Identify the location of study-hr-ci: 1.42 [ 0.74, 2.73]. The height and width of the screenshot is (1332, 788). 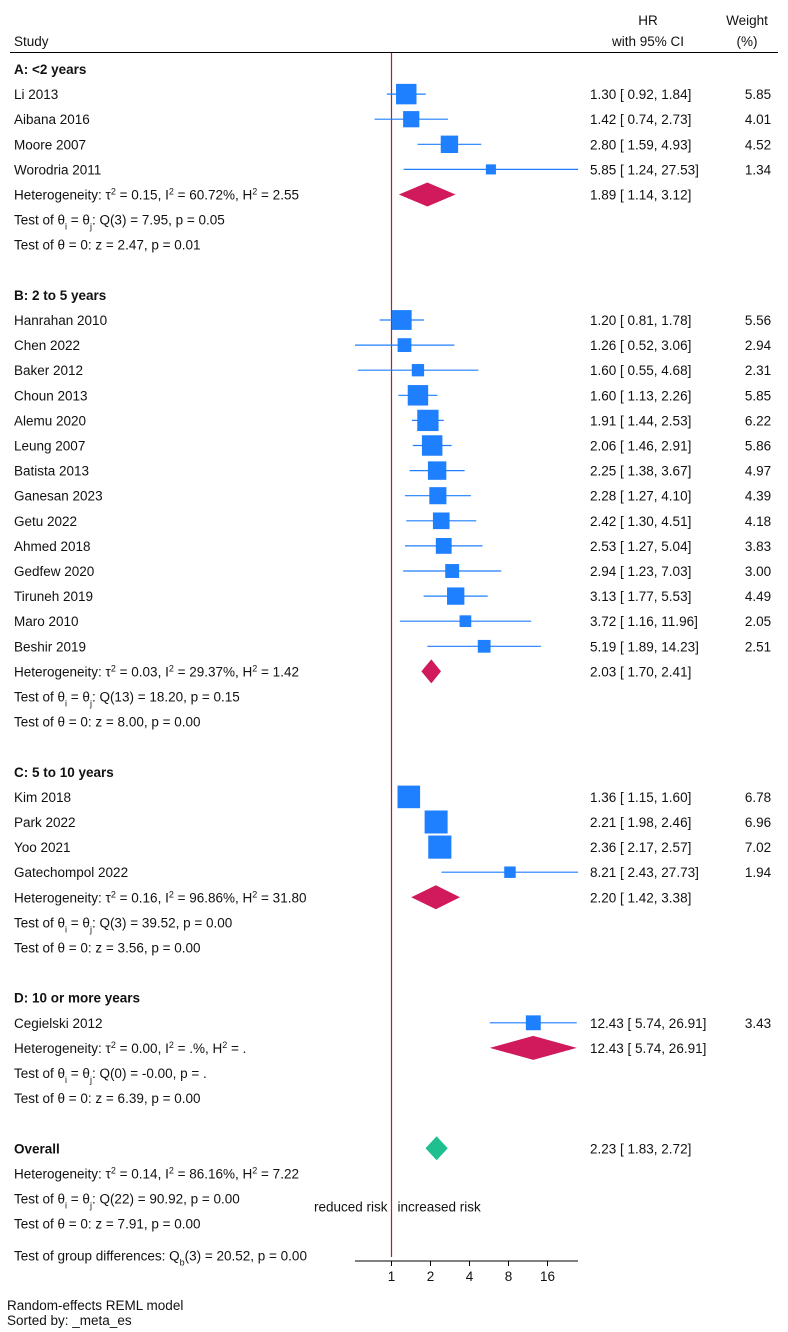
(640, 119).